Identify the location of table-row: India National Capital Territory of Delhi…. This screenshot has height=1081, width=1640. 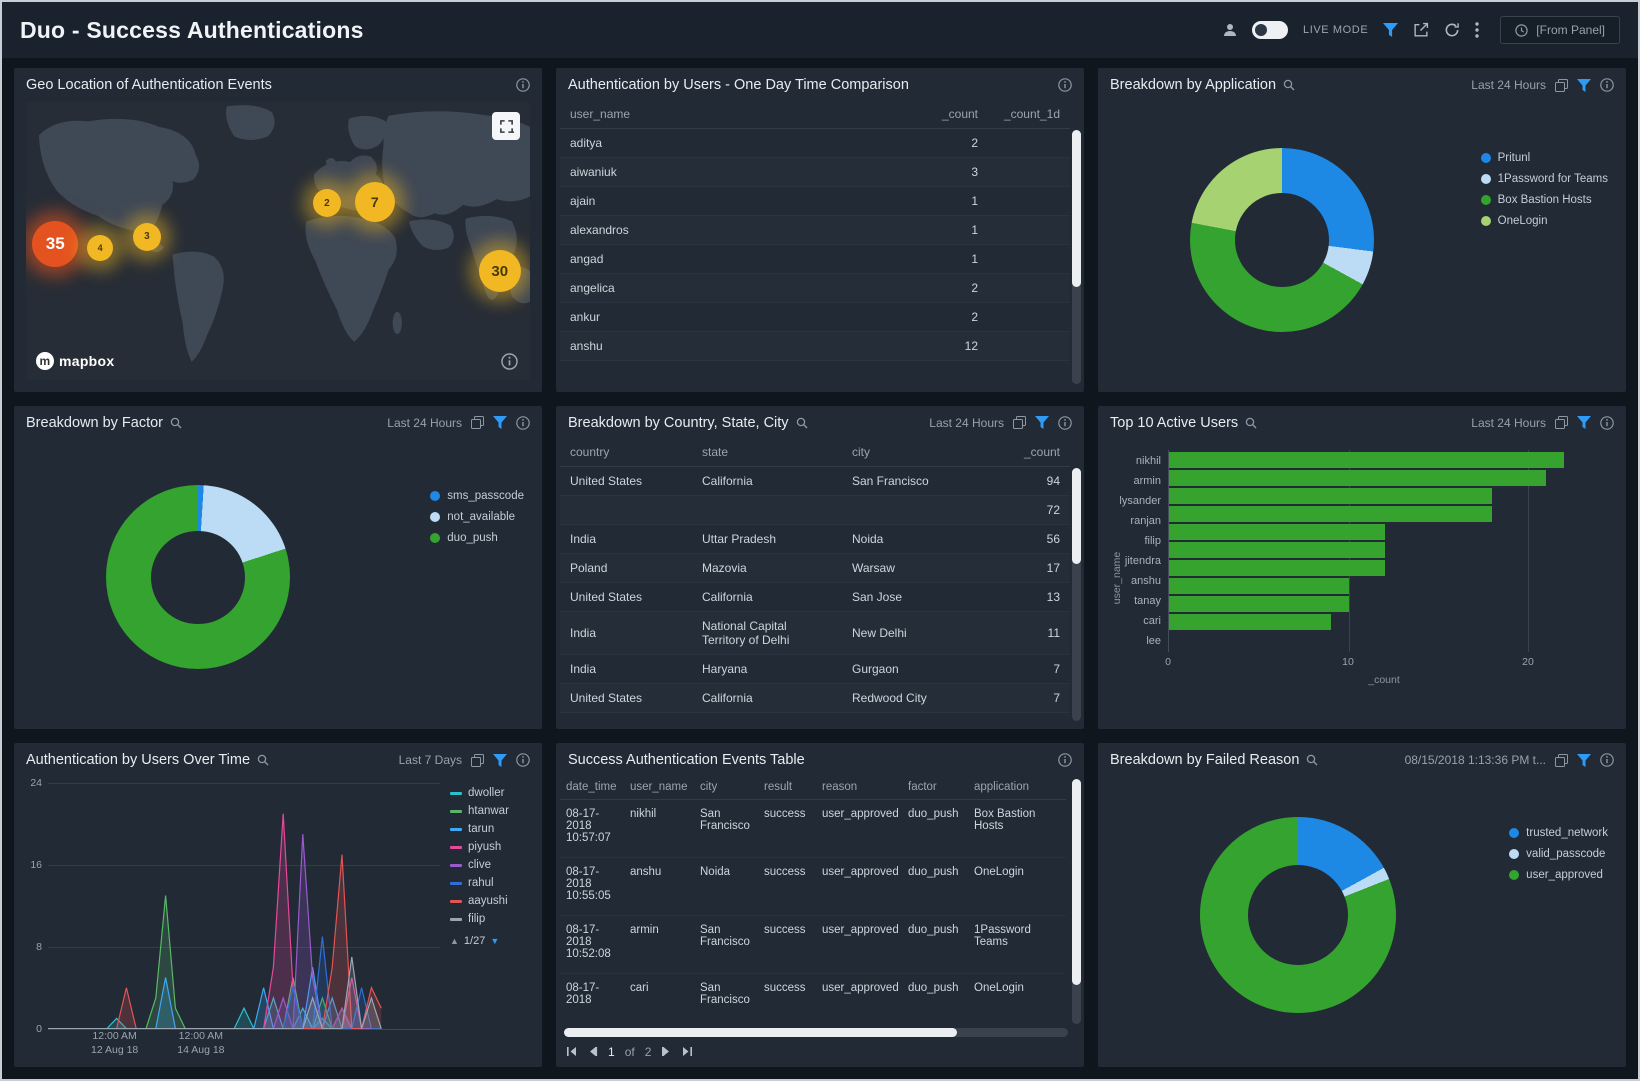
(815, 633).